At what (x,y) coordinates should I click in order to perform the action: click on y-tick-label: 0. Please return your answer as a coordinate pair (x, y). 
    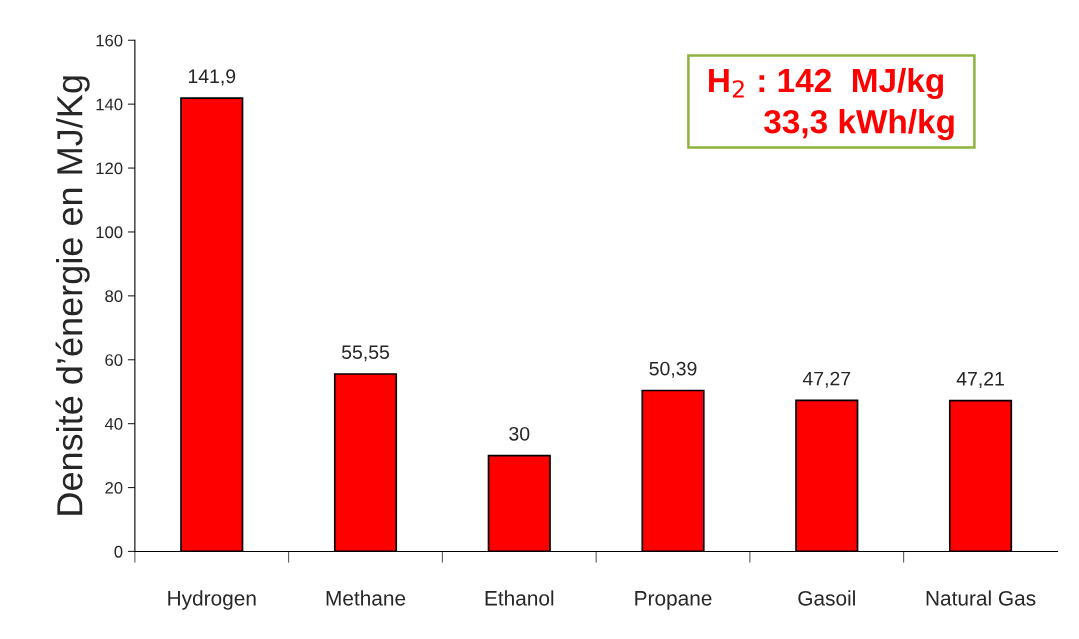
    Looking at the image, I should click on (118, 551).